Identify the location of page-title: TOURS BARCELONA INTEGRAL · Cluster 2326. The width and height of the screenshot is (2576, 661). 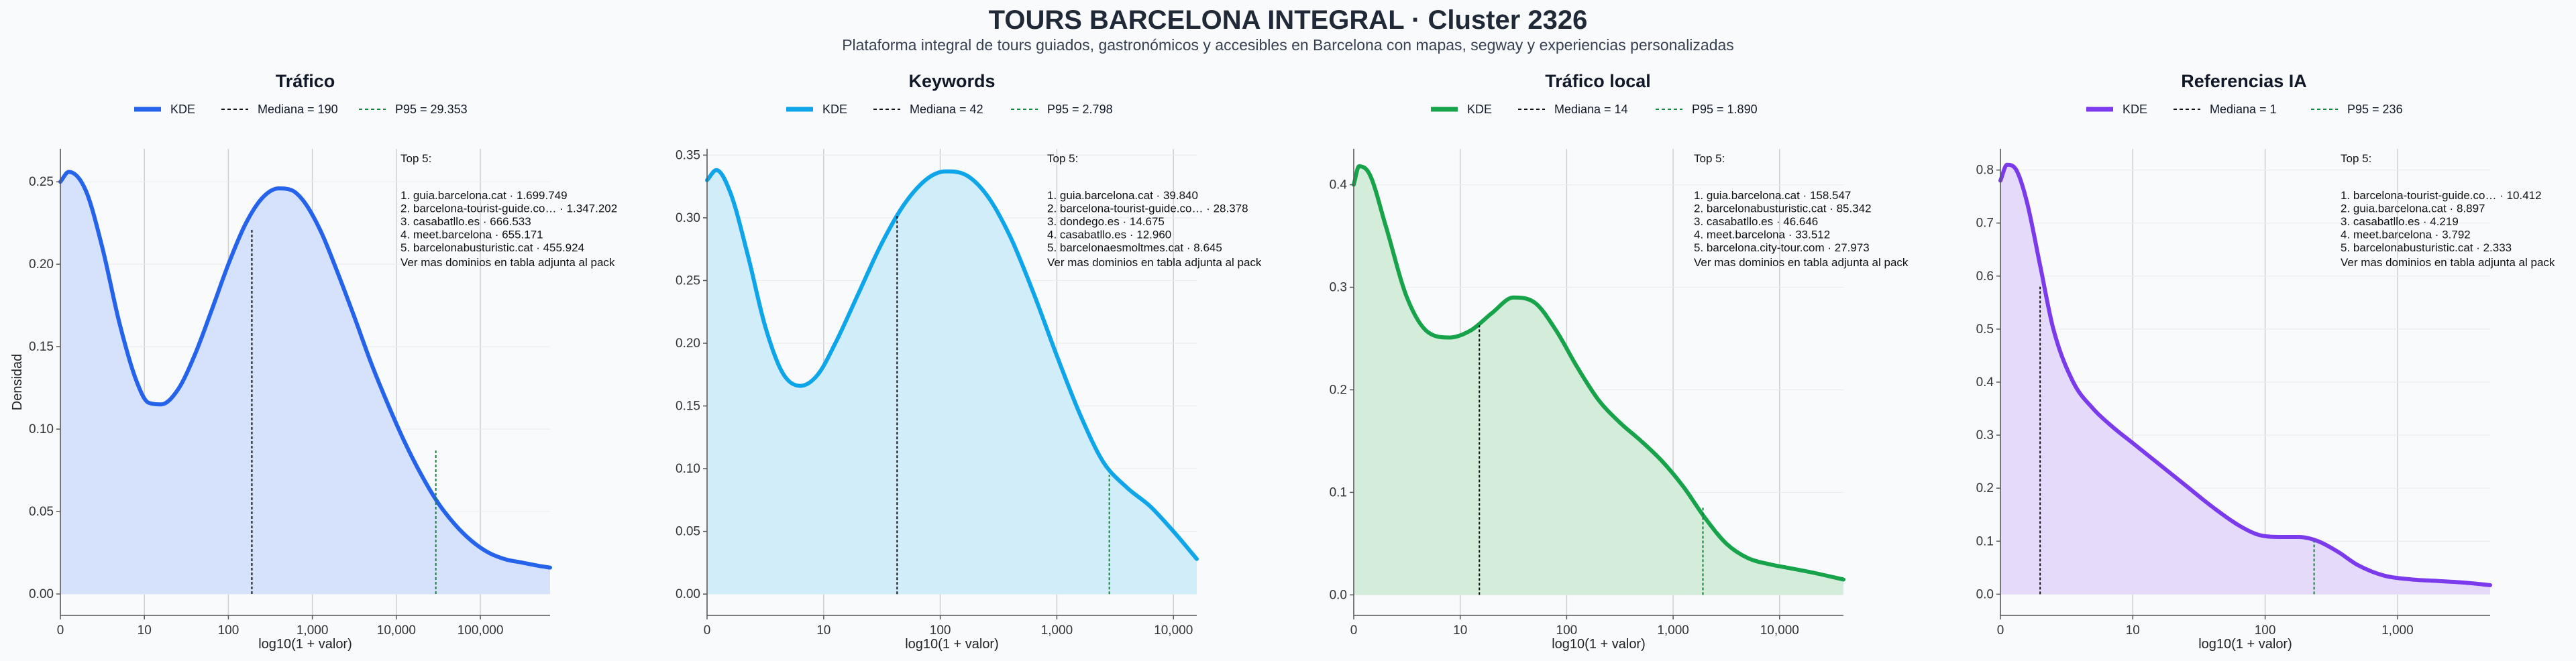
(1288, 20).